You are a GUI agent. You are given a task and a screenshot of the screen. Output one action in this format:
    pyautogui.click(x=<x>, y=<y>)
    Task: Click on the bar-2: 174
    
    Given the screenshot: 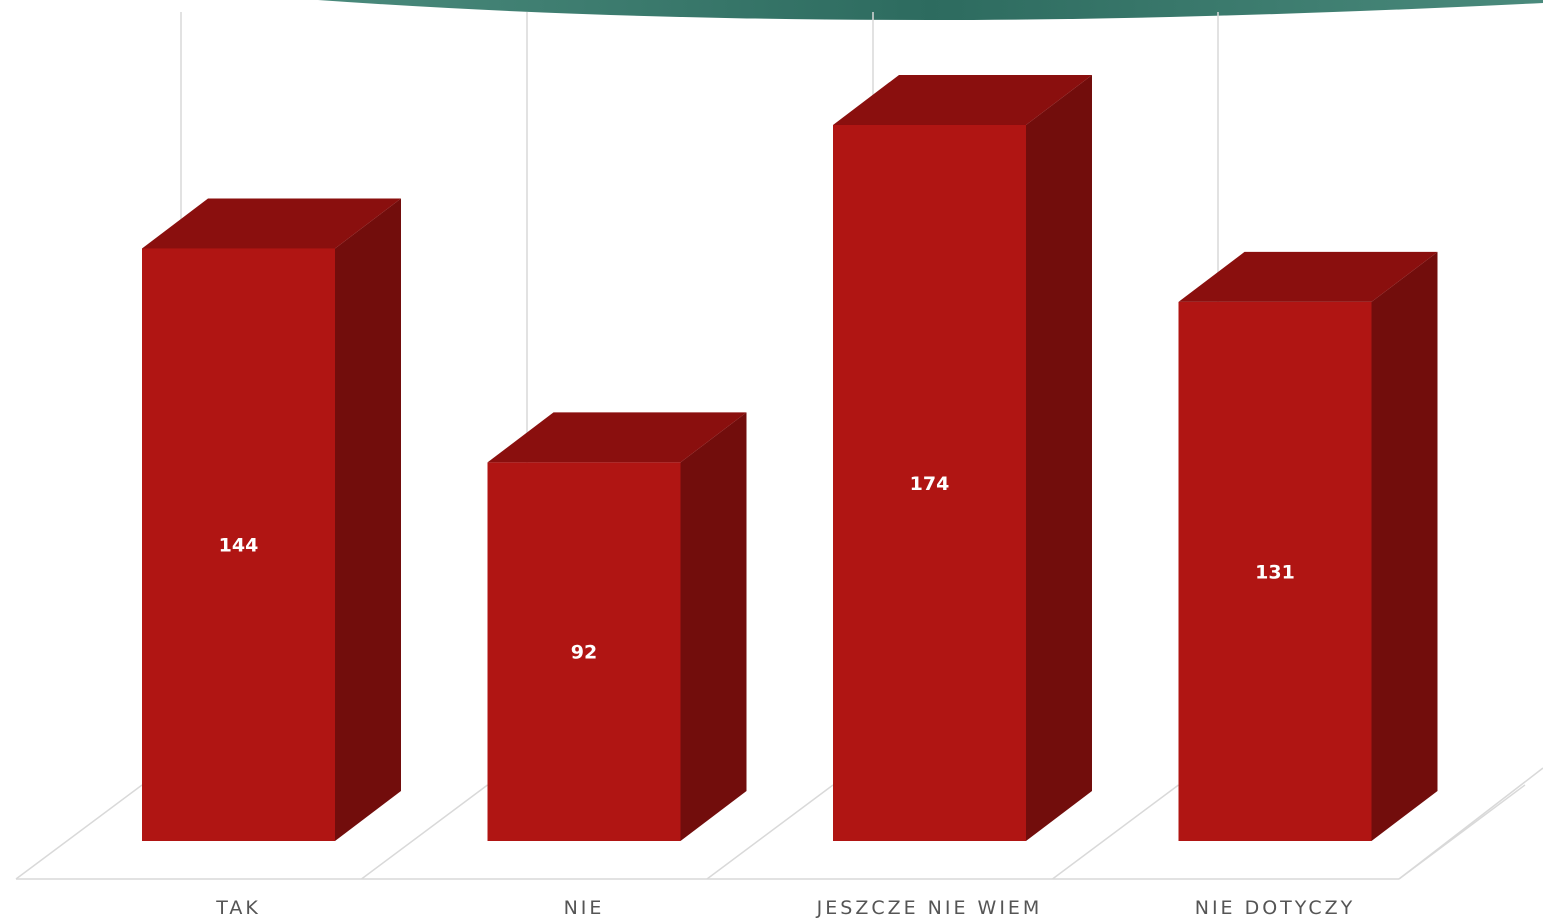 What is the action you would take?
    pyautogui.click(x=962, y=458)
    